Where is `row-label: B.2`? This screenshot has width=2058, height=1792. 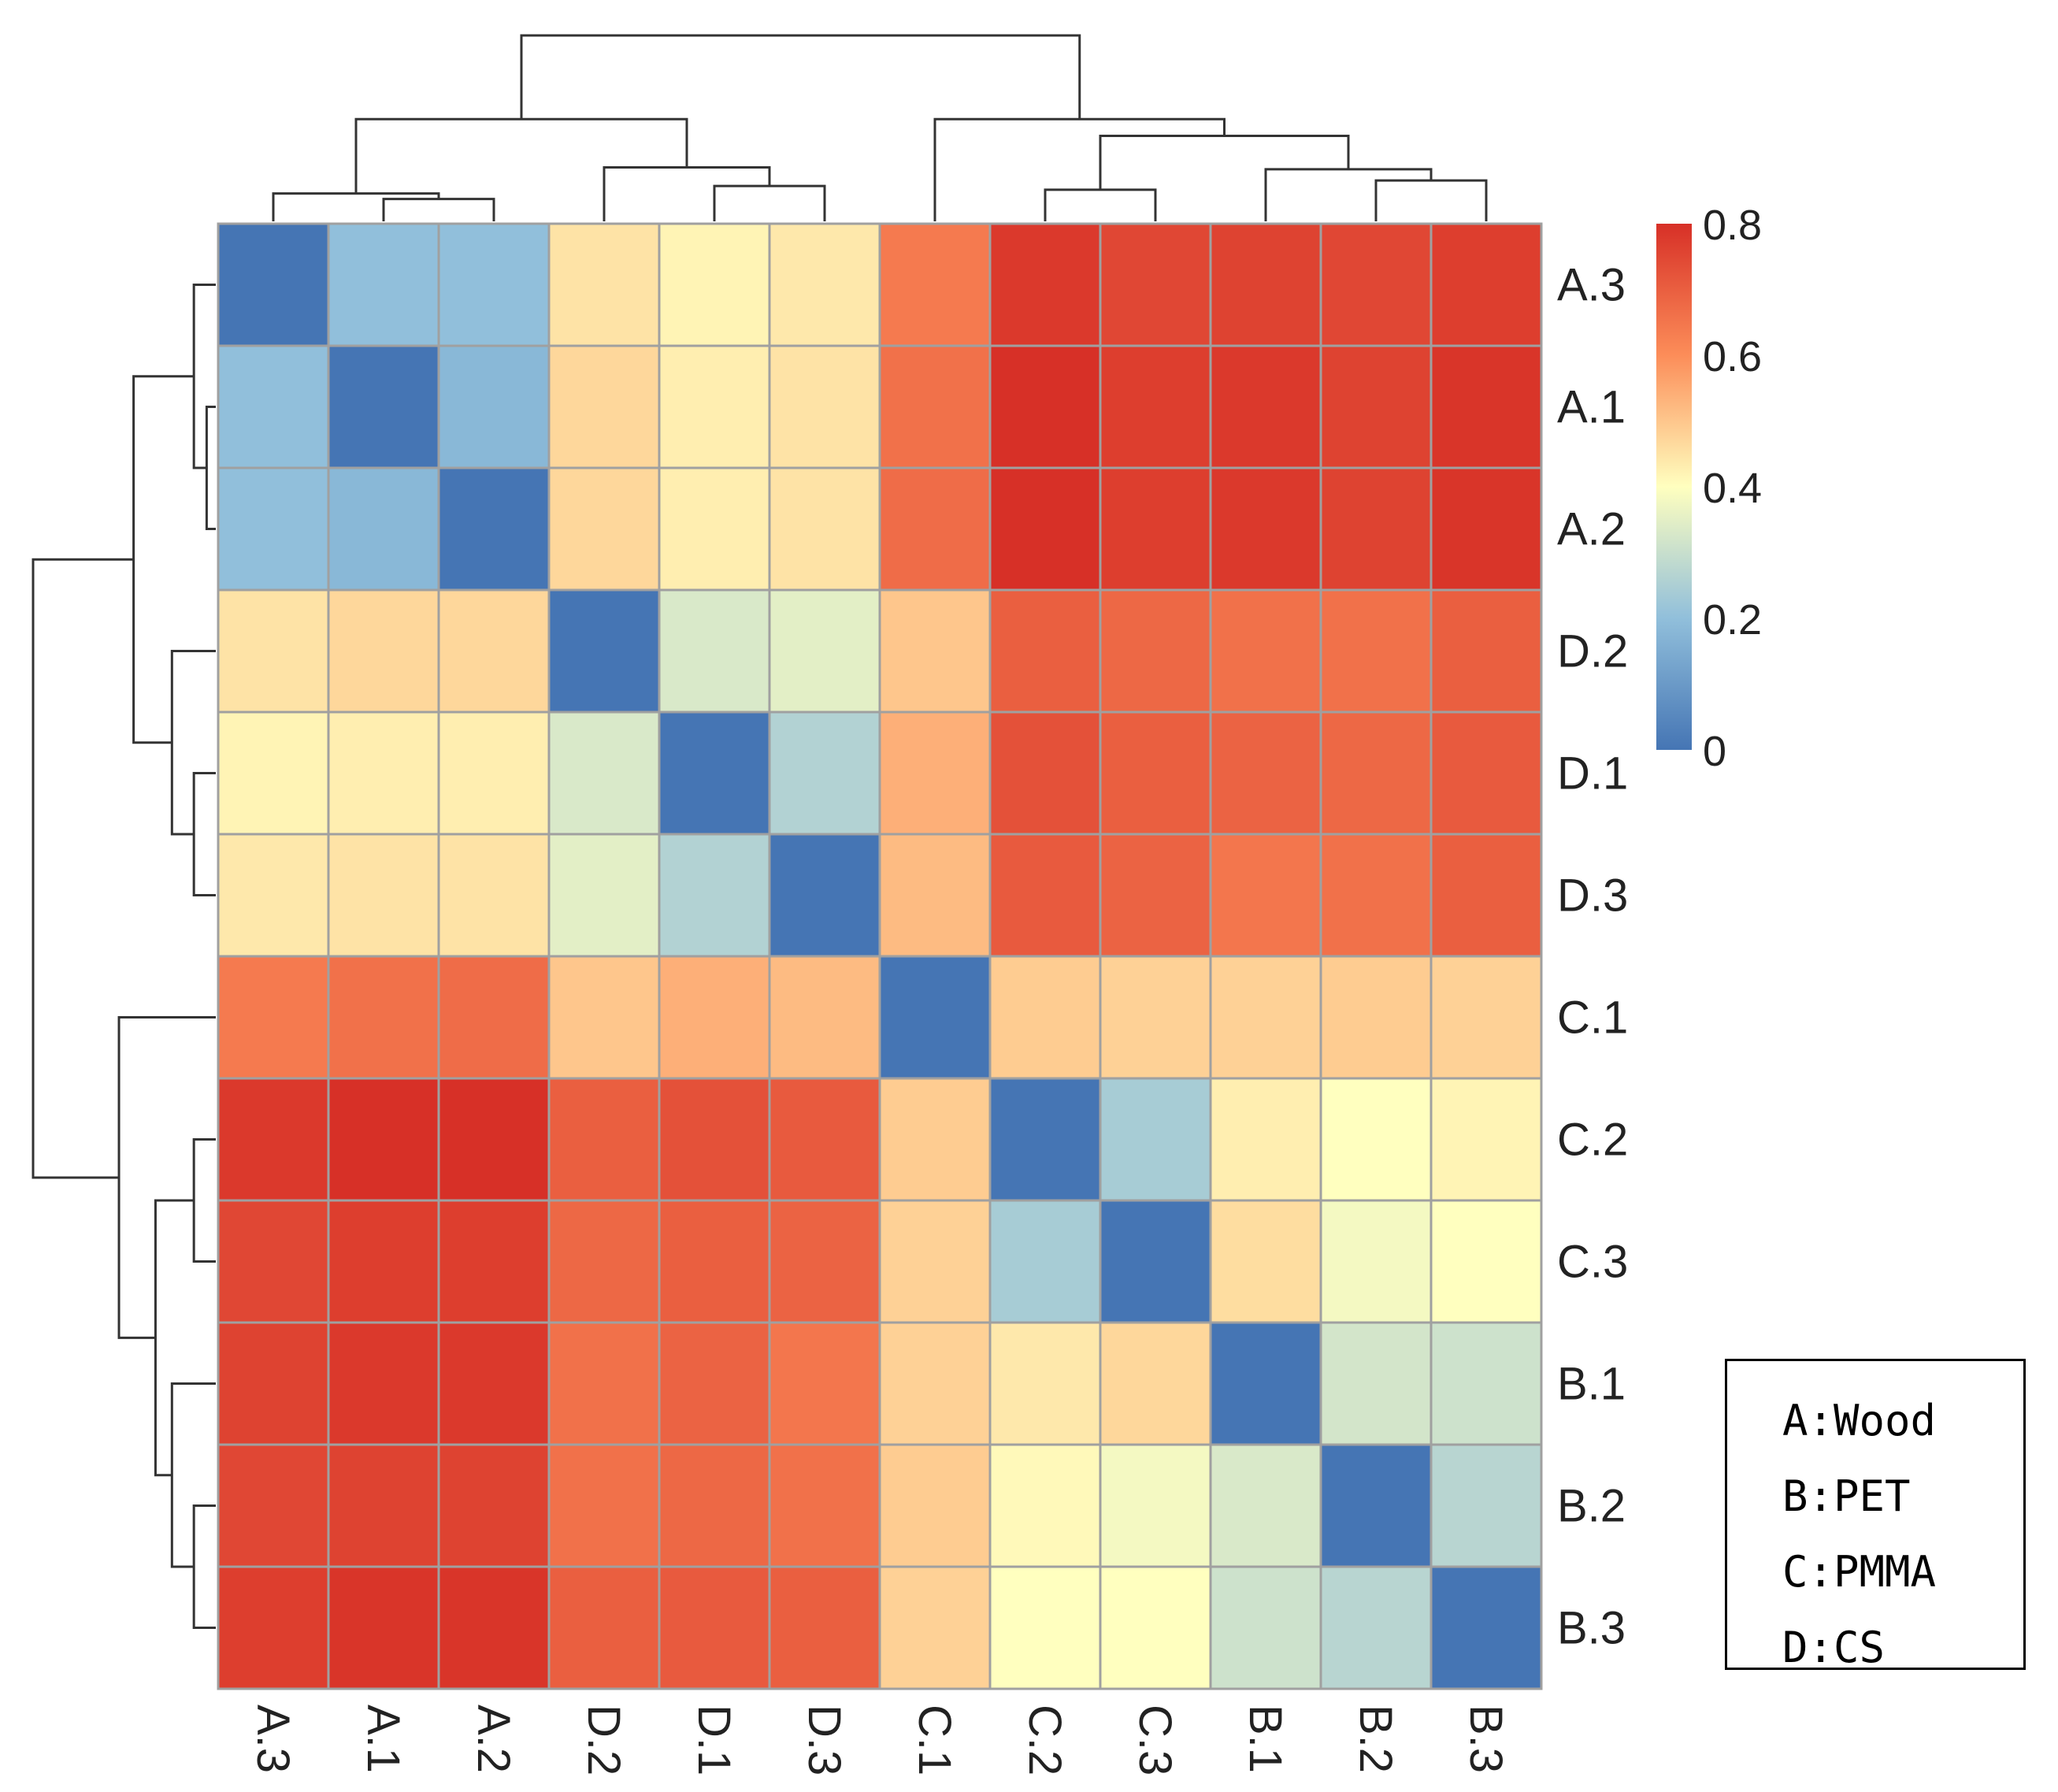 row-label: B.2 is located at coordinates (1592, 1506).